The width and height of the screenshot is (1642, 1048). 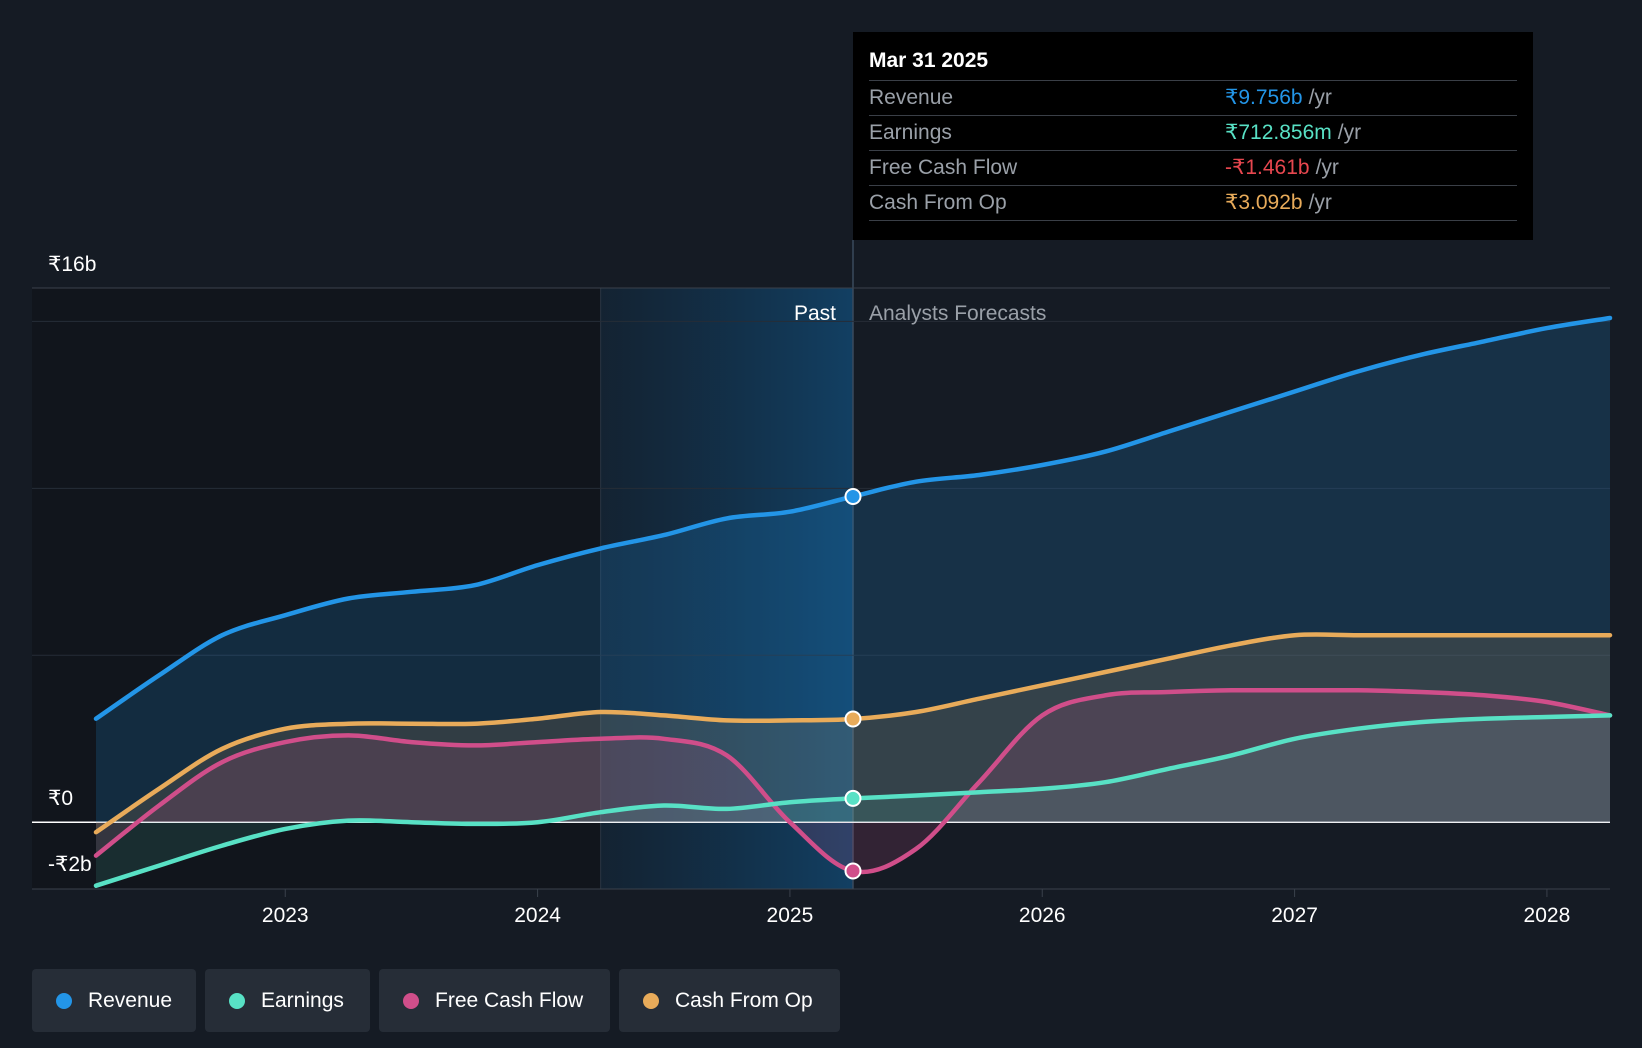 What do you see at coordinates (853, 871) in the screenshot?
I see `marker-free-cash-flow` at bounding box center [853, 871].